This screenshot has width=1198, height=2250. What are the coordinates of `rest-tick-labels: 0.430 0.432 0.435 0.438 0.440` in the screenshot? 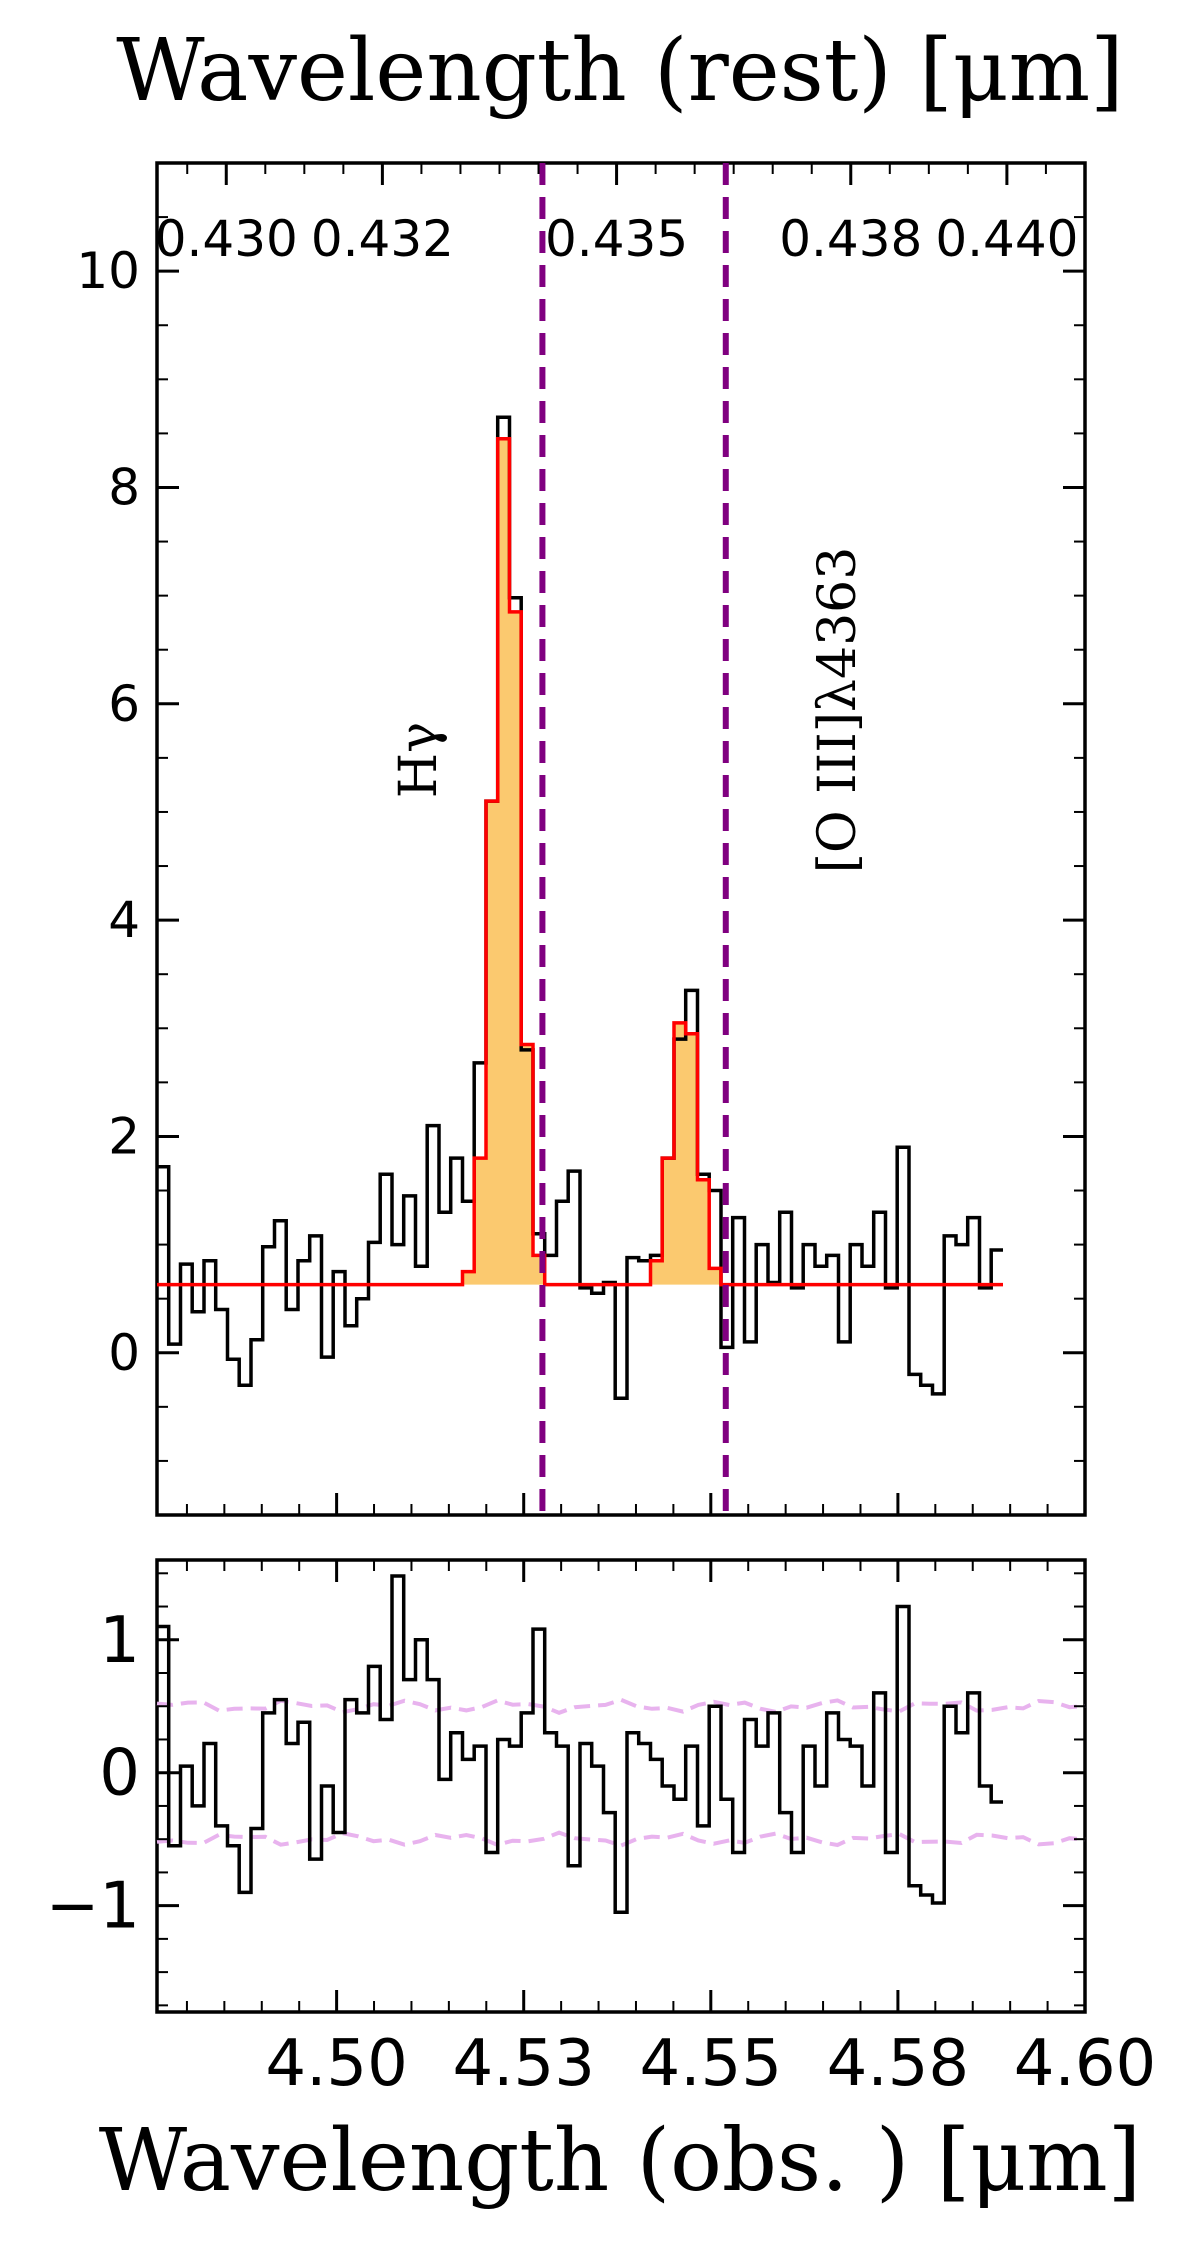 It's located at (617, 239).